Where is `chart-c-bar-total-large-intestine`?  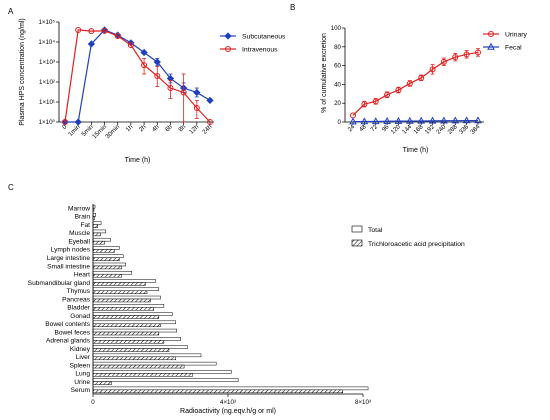 chart-c-bar-total-large-intestine is located at coordinates (108, 256).